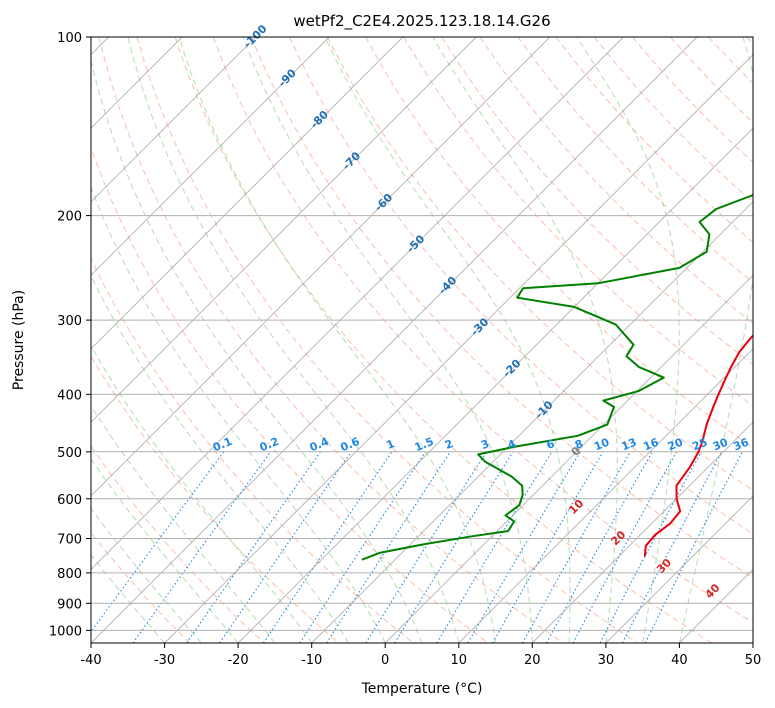 The height and width of the screenshot is (708, 775). What do you see at coordinates (753, 660) in the screenshot?
I see `x-tick-label: 50` at bounding box center [753, 660].